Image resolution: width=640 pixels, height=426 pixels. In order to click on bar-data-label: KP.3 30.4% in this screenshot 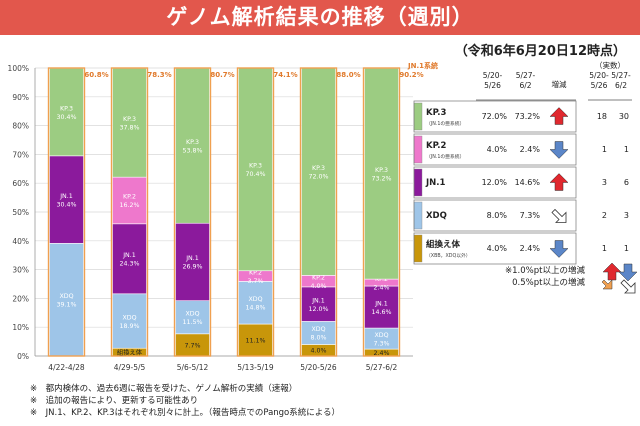, I will do `click(66, 113)`.